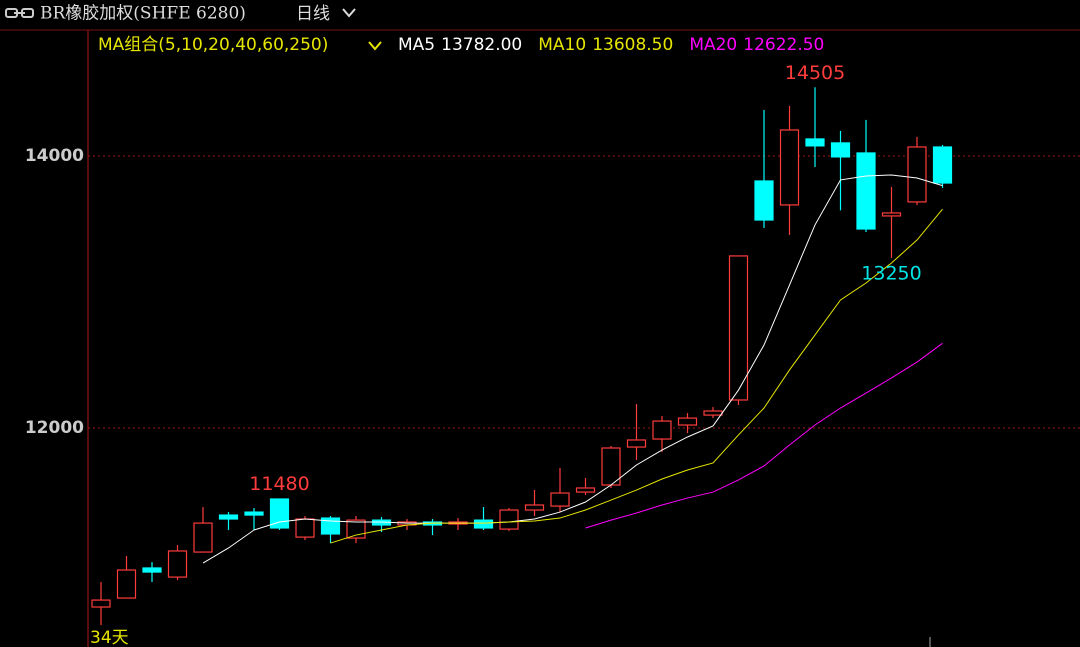 This screenshot has height=647, width=1080. What do you see at coordinates (143, 14) in the screenshot?
I see `title: BR橡胶加权(SHFE 6280)` at bounding box center [143, 14].